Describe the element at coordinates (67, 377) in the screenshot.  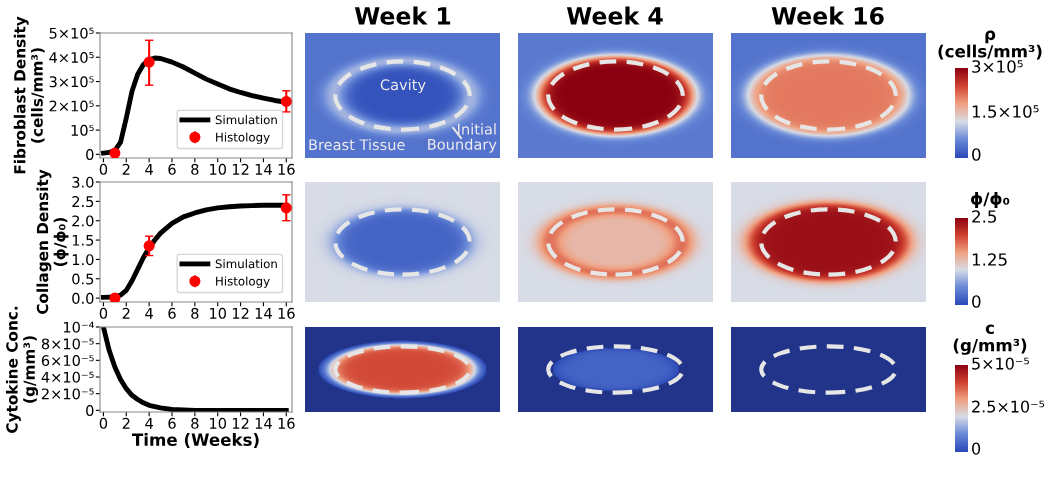
I see `y-tick-label: 4×10⁻⁵` at that location.